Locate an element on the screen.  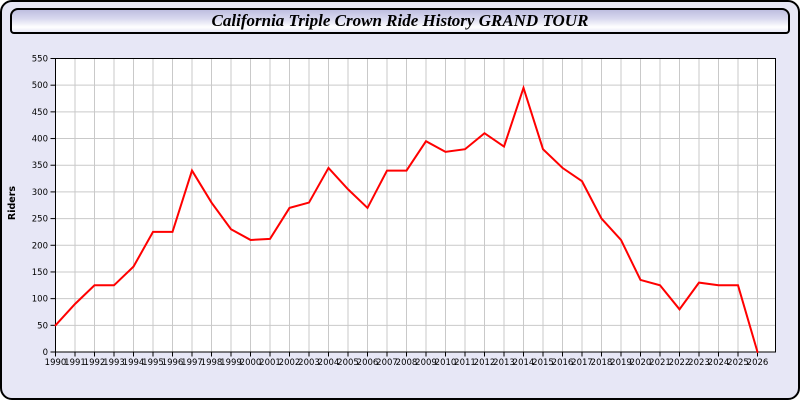
x-tick-label: 2003 is located at coordinates (309, 363).